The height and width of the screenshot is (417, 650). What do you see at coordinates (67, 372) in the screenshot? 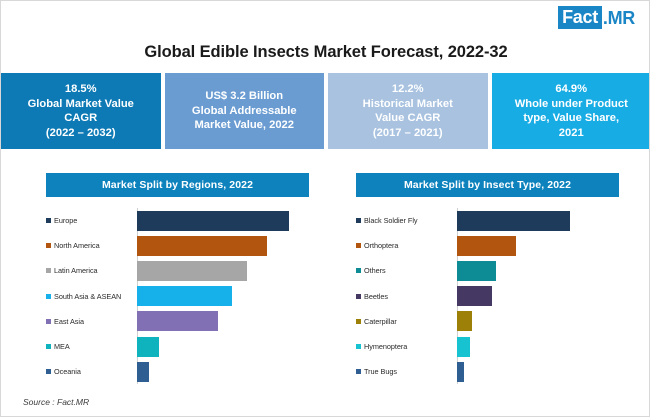
I see `legend-label: Oceania` at bounding box center [67, 372].